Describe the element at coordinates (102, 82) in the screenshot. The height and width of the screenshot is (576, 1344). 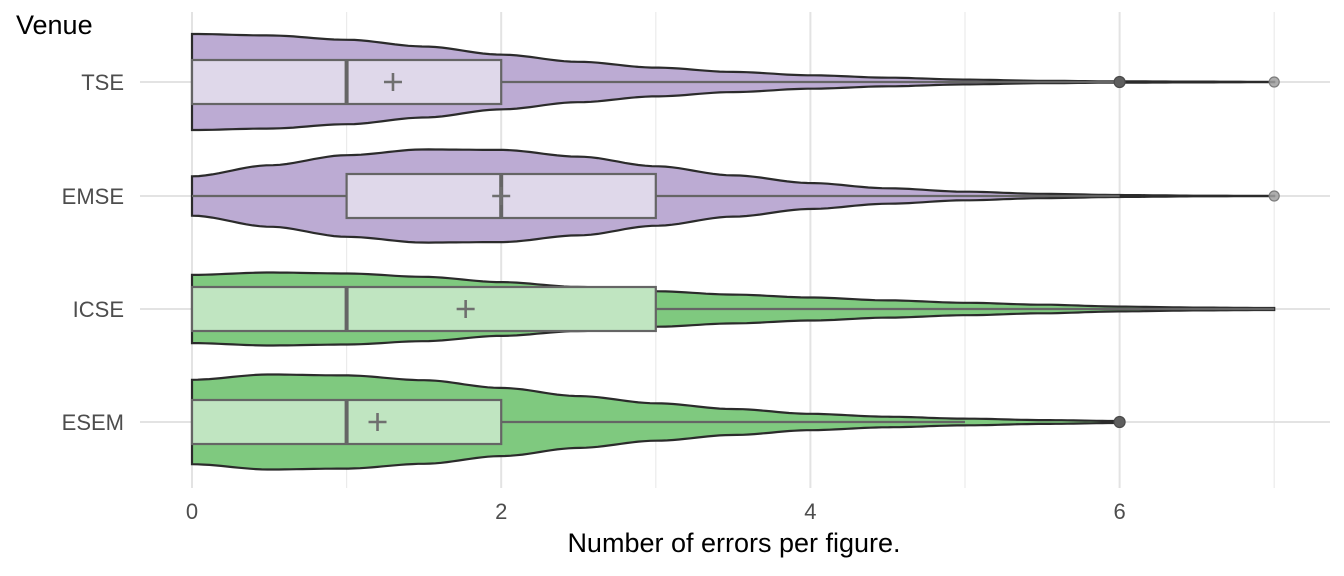
I see `y-tick-label: TSE` at that location.